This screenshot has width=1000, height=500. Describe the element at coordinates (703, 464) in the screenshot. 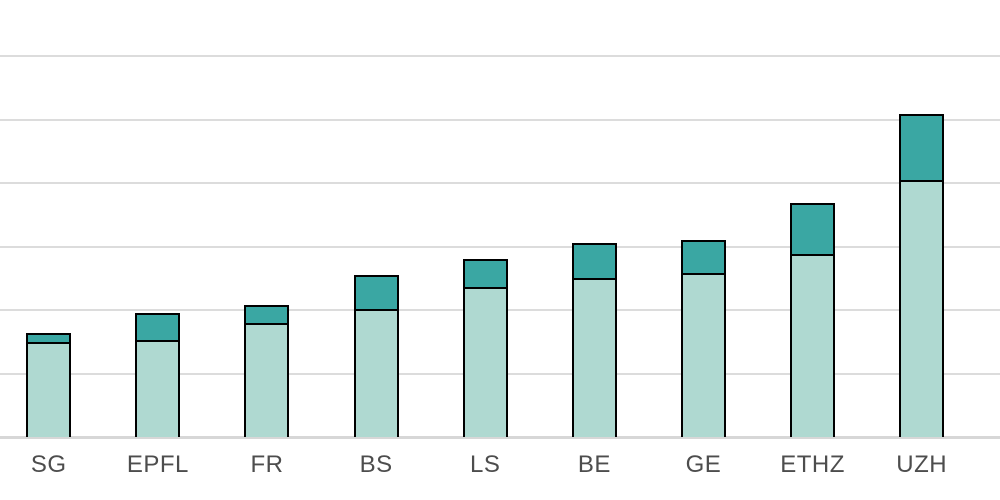

I see `x-axis-label-ge: GE` at that location.